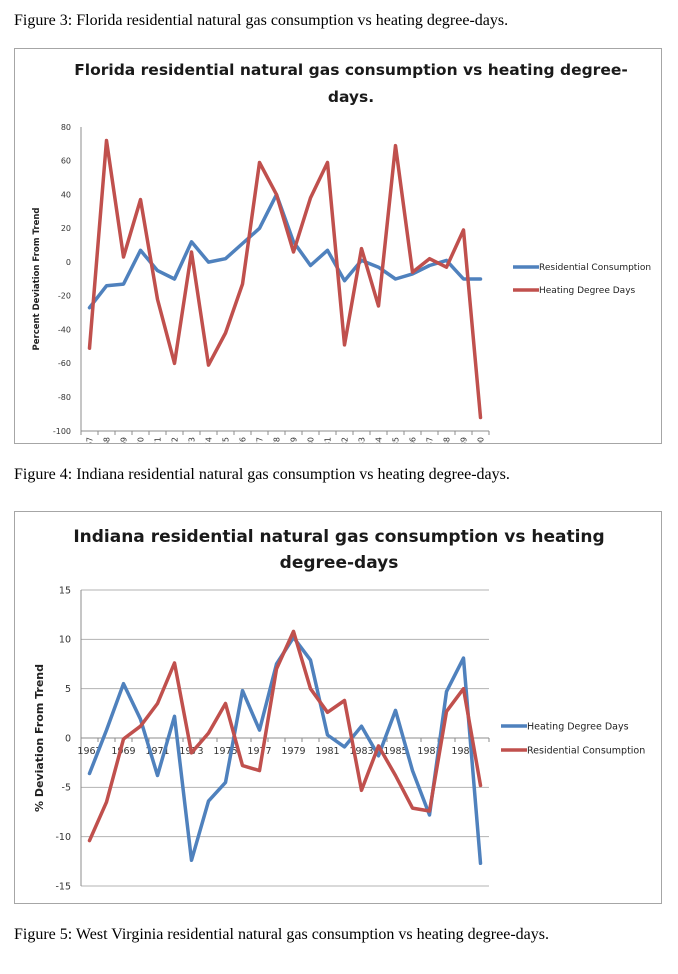 The width and height of the screenshot is (678, 974). Describe the element at coordinates (209, 440) in the screenshot. I see `x-tick-label: 1974` at that location.